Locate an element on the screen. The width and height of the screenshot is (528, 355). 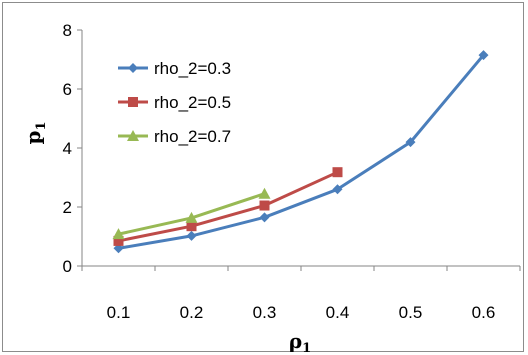
y-tick-label: 6 is located at coordinates (67, 89).